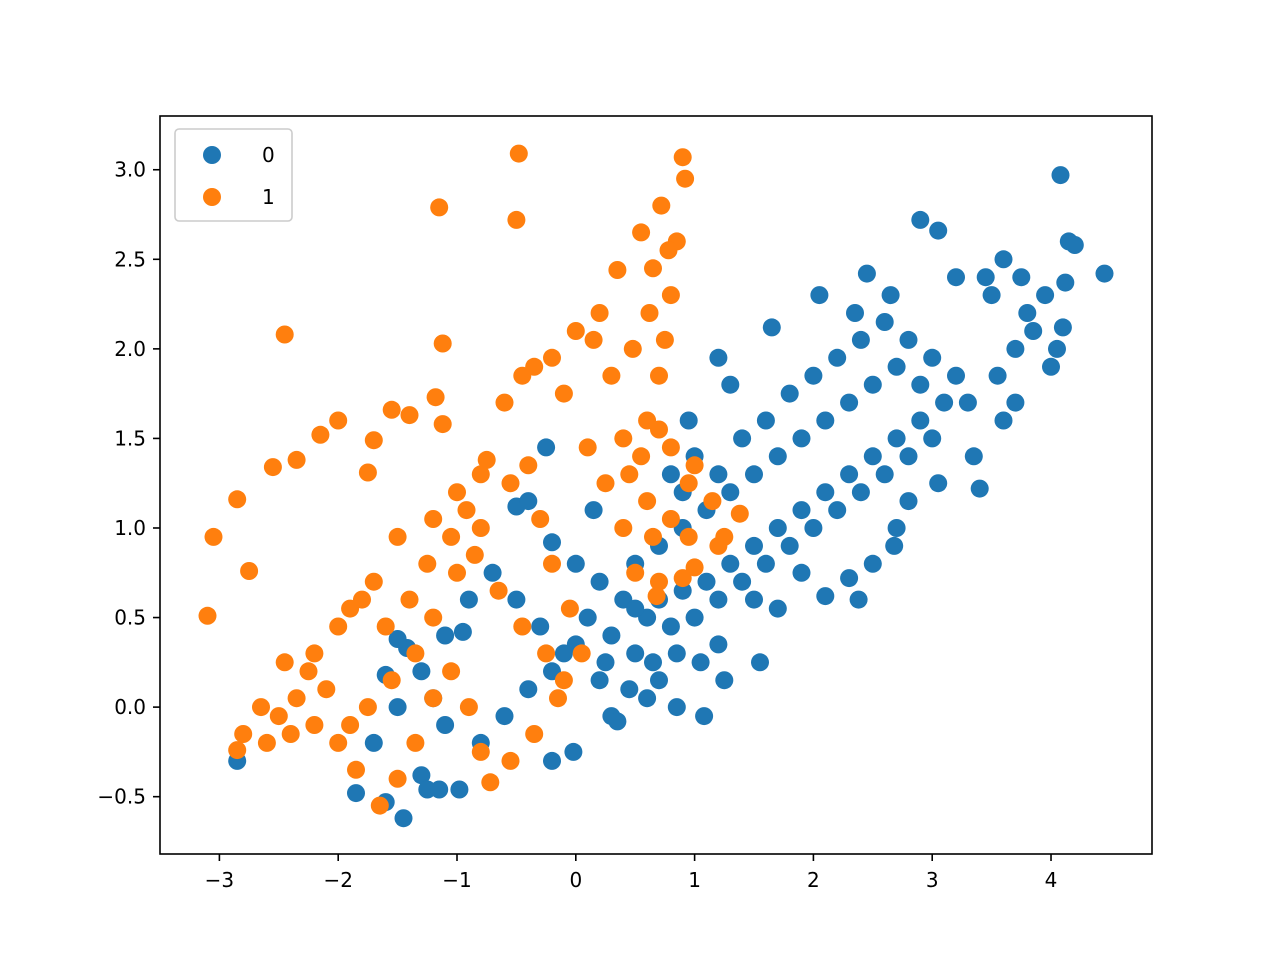 This screenshot has width=1280, height=960. What do you see at coordinates (694, 880) in the screenshot?
I see `x-tick-label: 1` at bounding box center [694, 880].